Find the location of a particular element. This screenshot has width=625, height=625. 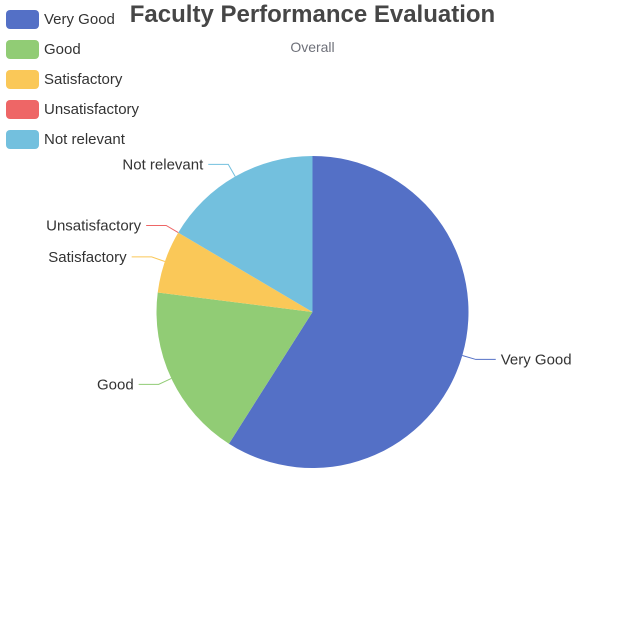

legend-item-good: Good is located at coordinates (72, 49).